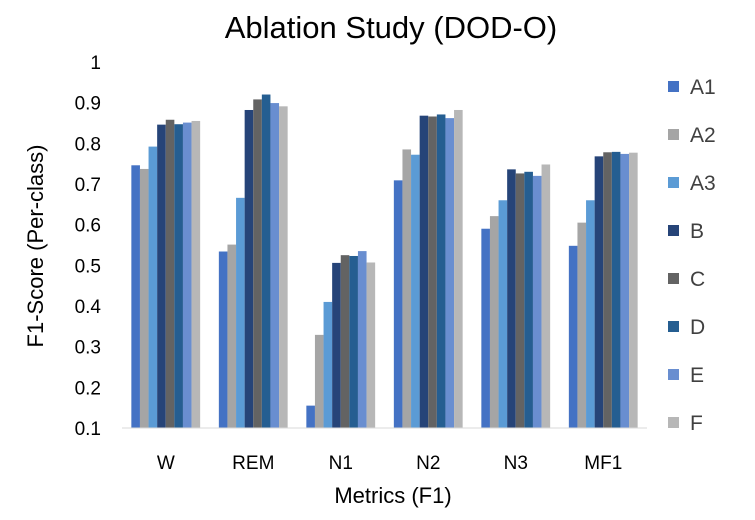 This screenshot has height=520, width=755. What do you see at coordinates (153, 287) in the screenshot?
I see `bar-a3-w` at bounding box center [153, 287].